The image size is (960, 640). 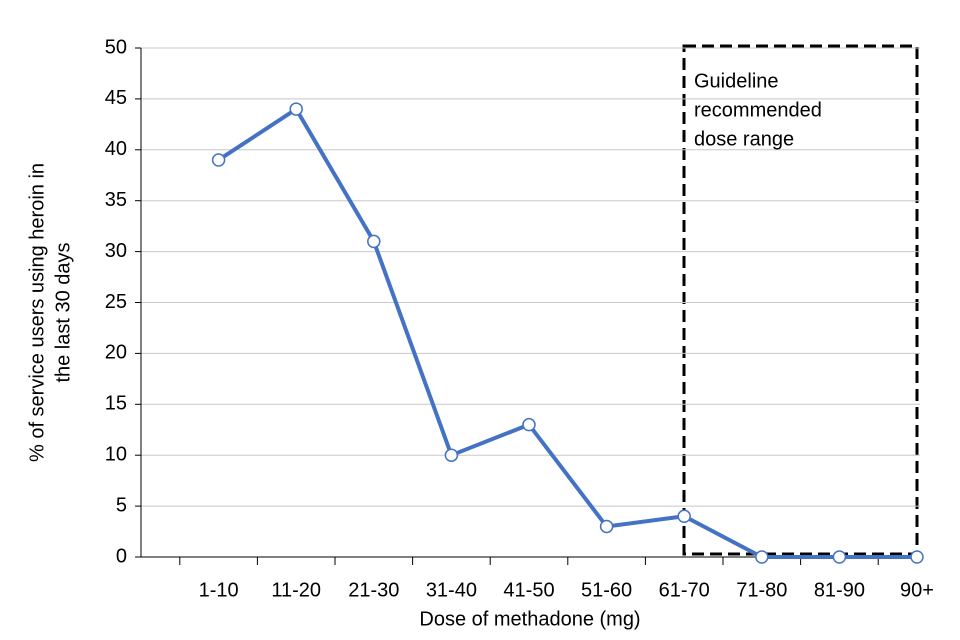 What do you see at coordinates (528, 590) in the screenshot?
I see `x-tick-label: 41-50` at bounding box center [528, 590].